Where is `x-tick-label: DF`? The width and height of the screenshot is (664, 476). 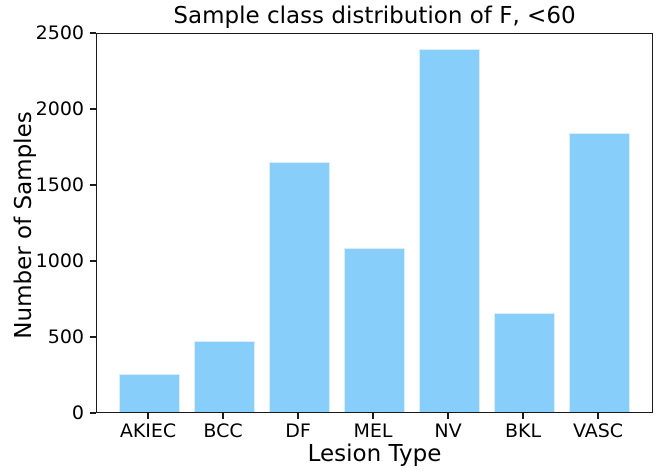 x-tick-label: DF is located at coordinates (298, 431).